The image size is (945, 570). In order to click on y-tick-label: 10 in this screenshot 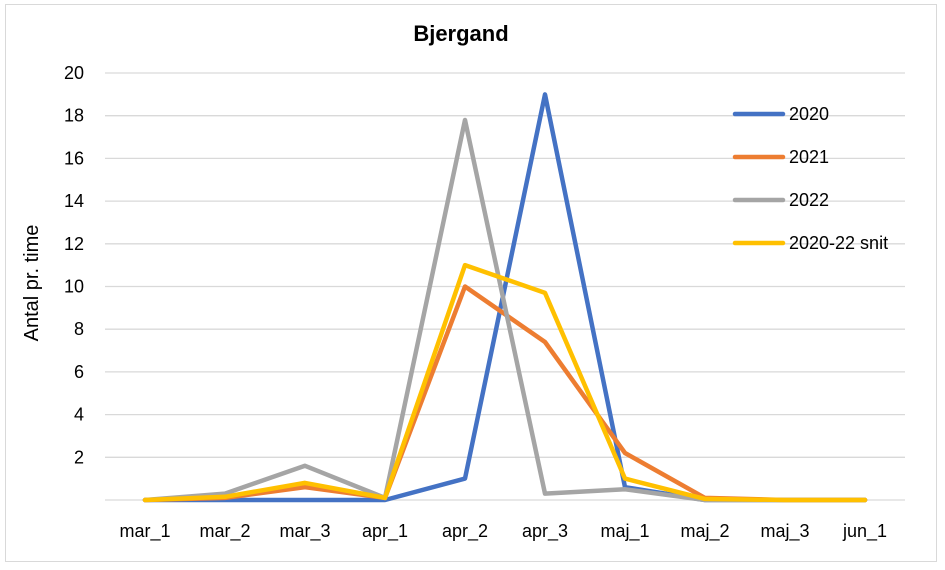, I will do `click(74, 287)`.